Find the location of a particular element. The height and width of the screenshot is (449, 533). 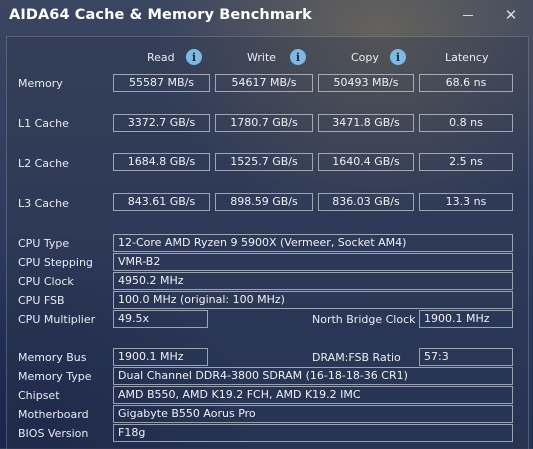

memory-bus-value: 1900.1 MHz is located at coordinates (160, 357).